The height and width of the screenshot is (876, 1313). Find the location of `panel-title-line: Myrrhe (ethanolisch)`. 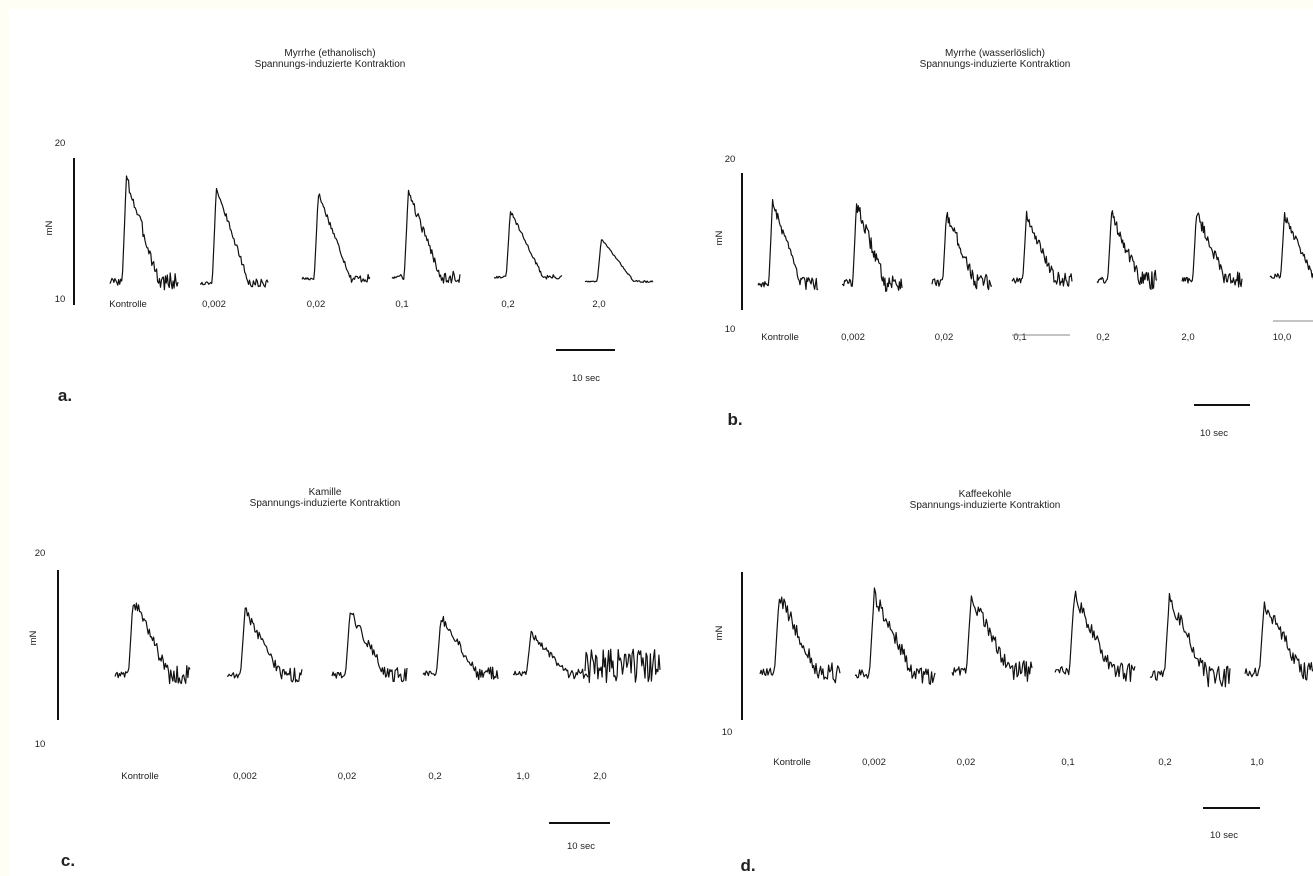

panel-title-line: Myrrhe (ethanolisch) is located at coordinates (329, 53).